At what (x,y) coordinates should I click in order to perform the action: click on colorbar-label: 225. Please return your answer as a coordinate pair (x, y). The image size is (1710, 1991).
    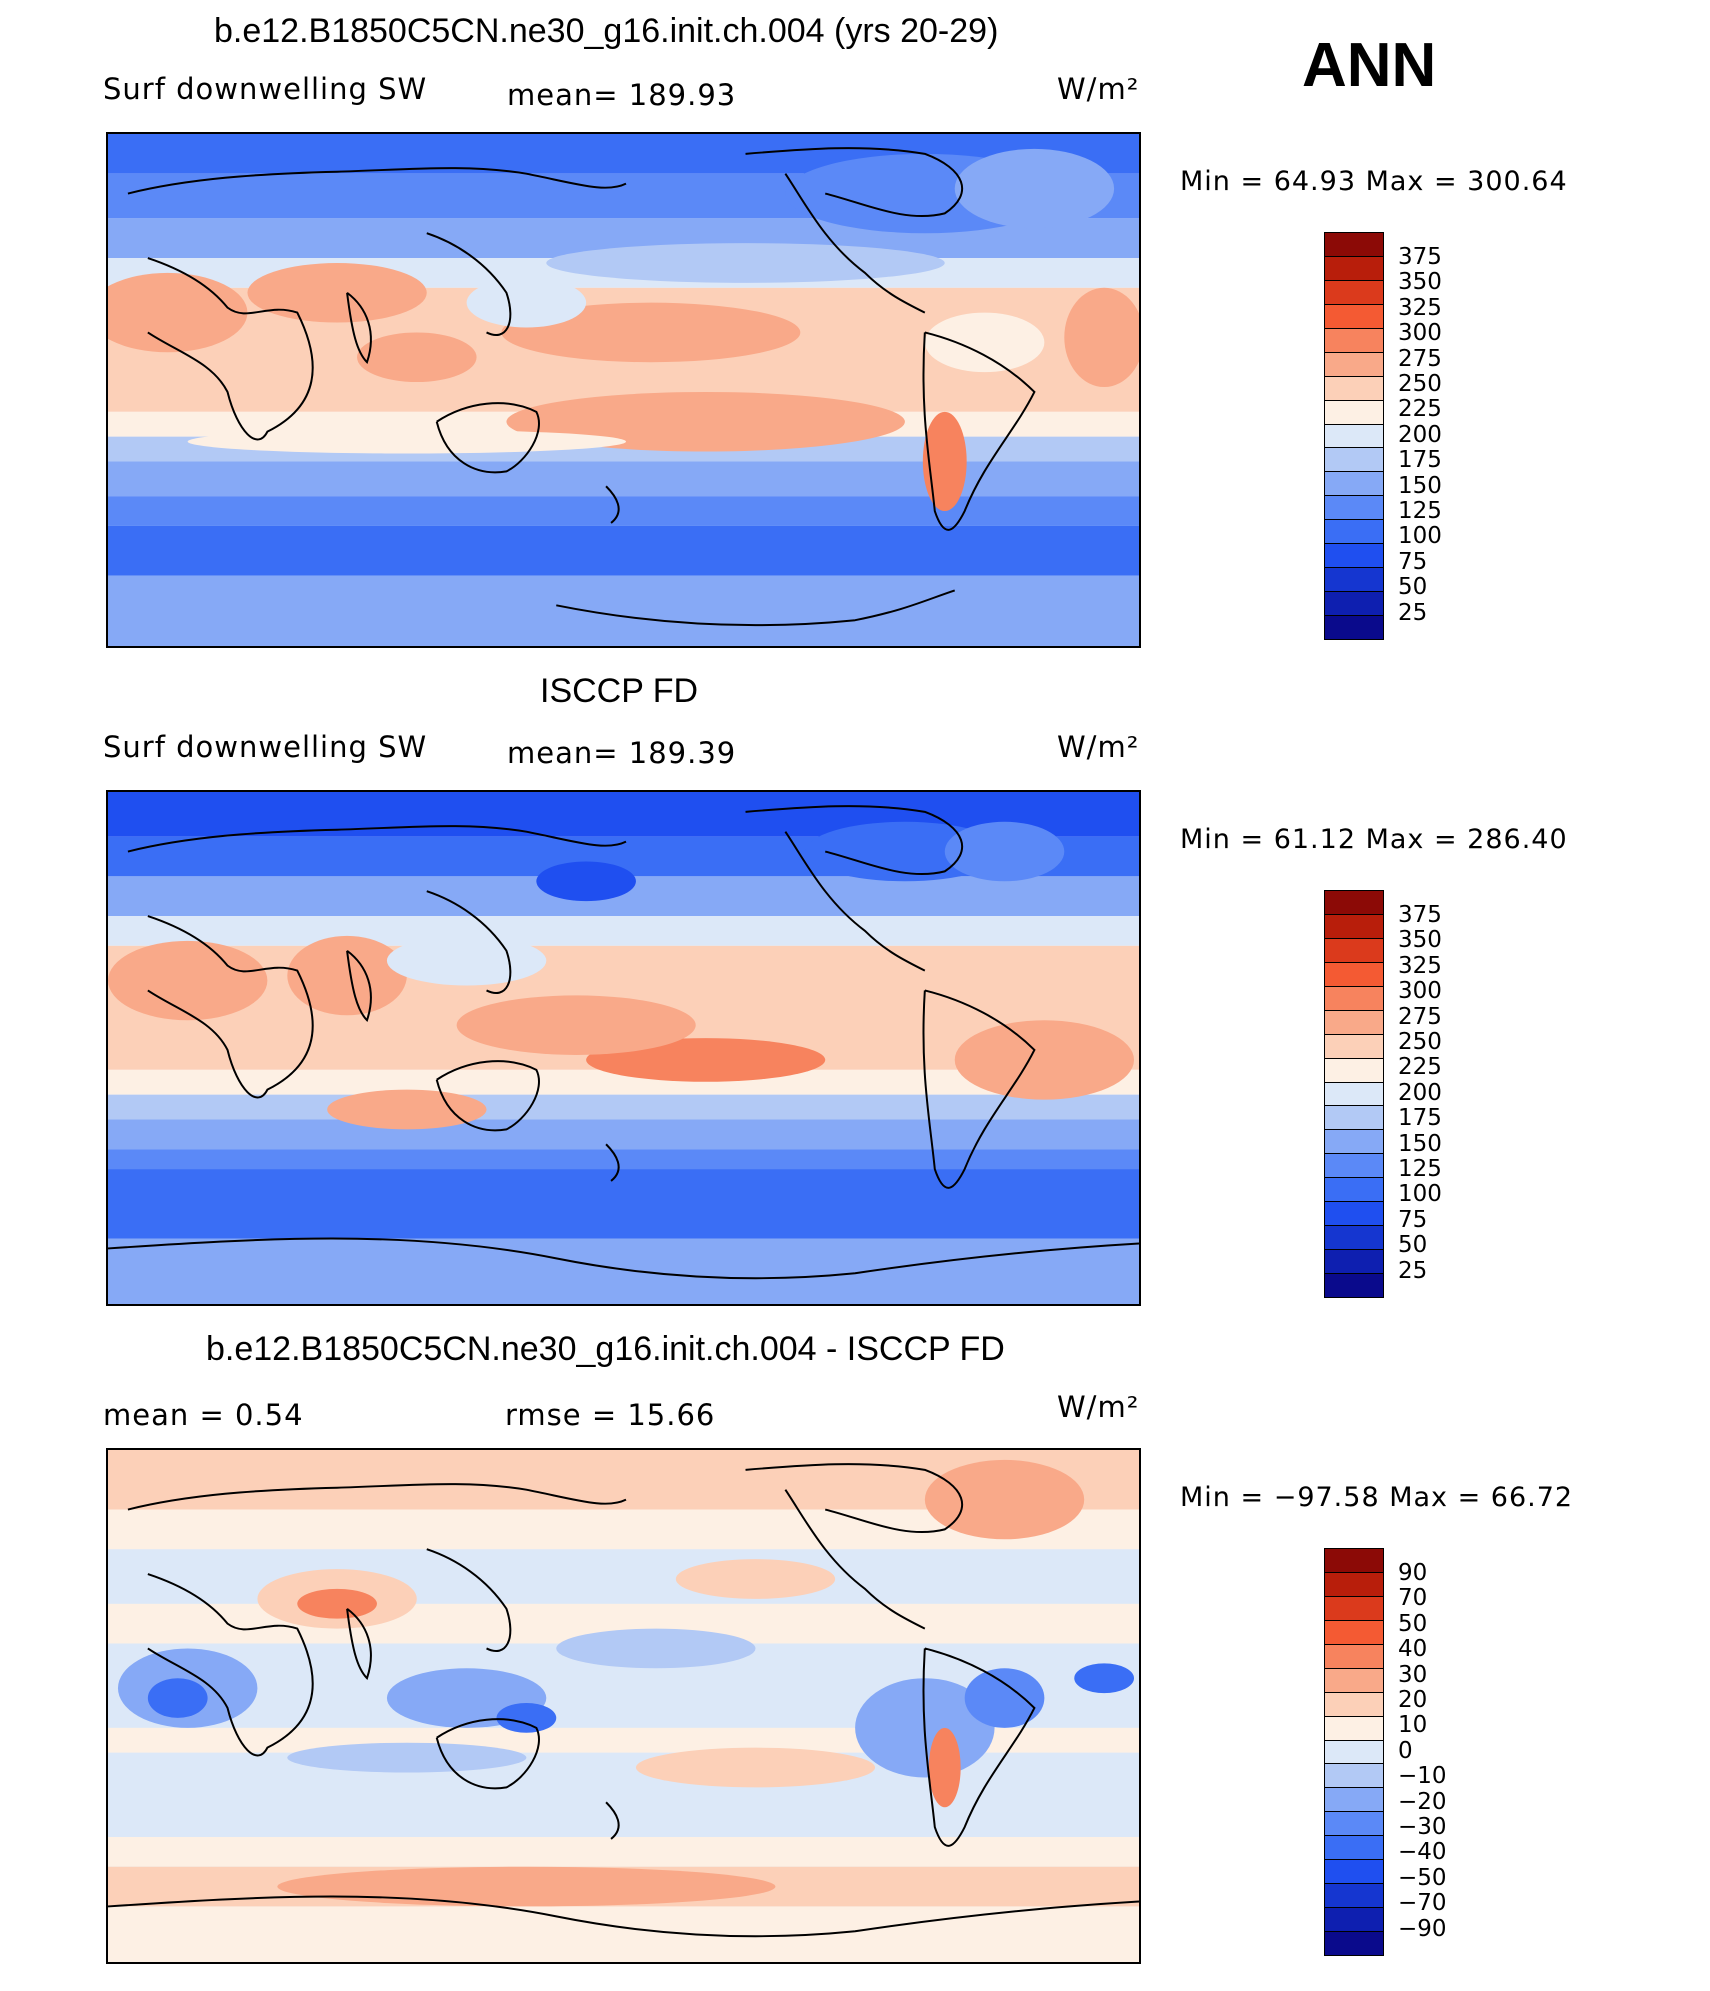
    Looking at the image, I should click on (1420, 409).